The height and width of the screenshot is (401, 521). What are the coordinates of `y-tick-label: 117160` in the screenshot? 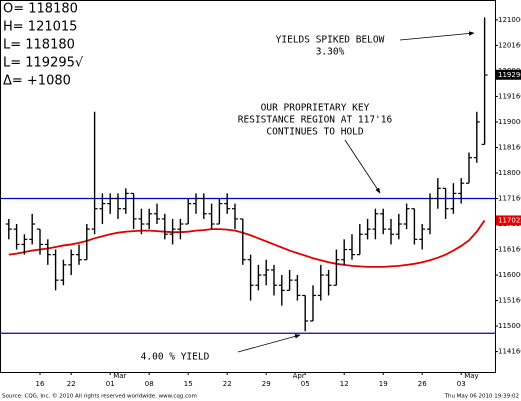 It's located at (509, 199).